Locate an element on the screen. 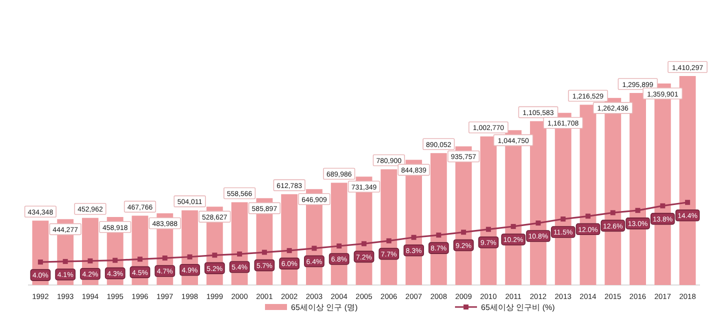  legend-label: 65세이상 인구비 (%) is located at coordinates (518, 307).